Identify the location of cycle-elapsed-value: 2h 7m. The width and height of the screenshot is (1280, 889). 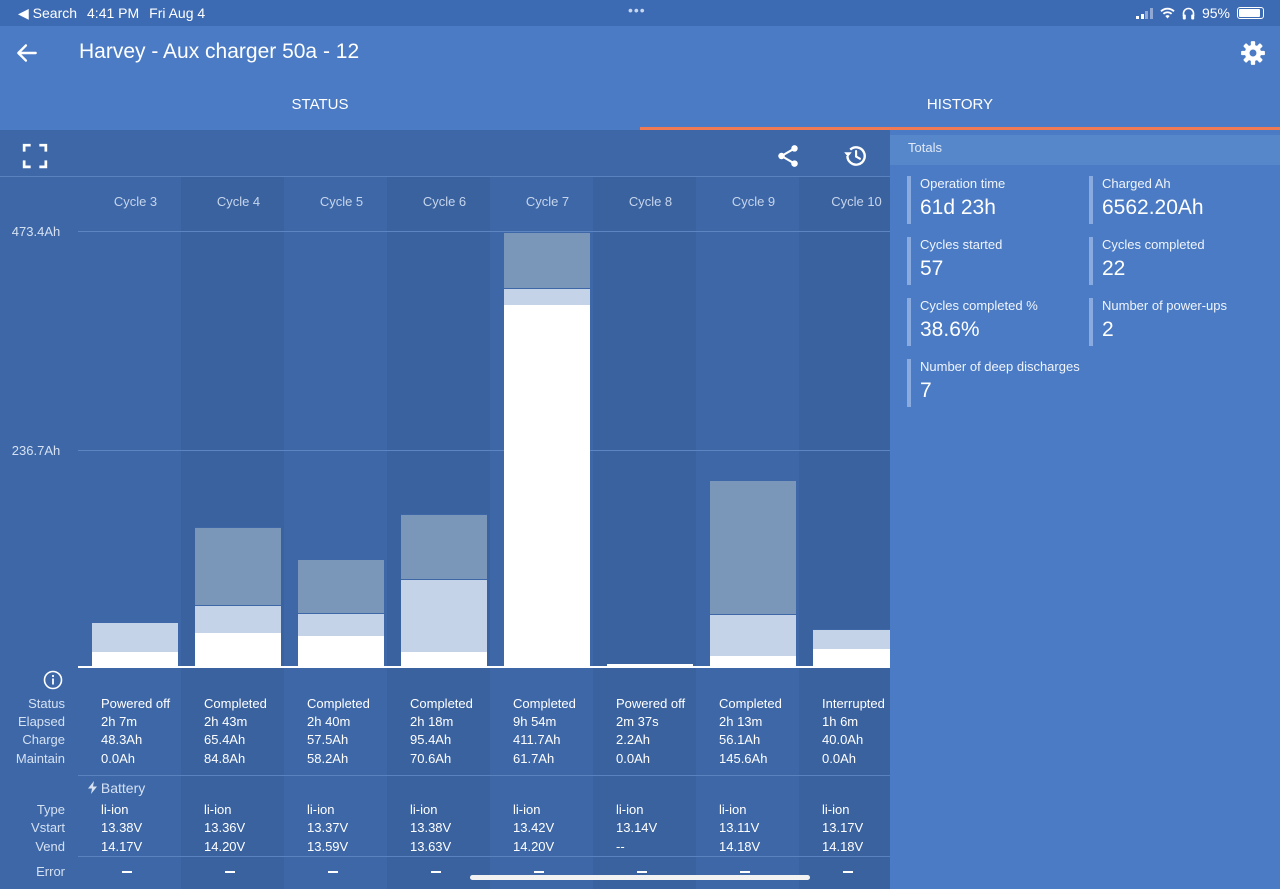
(119, 721).